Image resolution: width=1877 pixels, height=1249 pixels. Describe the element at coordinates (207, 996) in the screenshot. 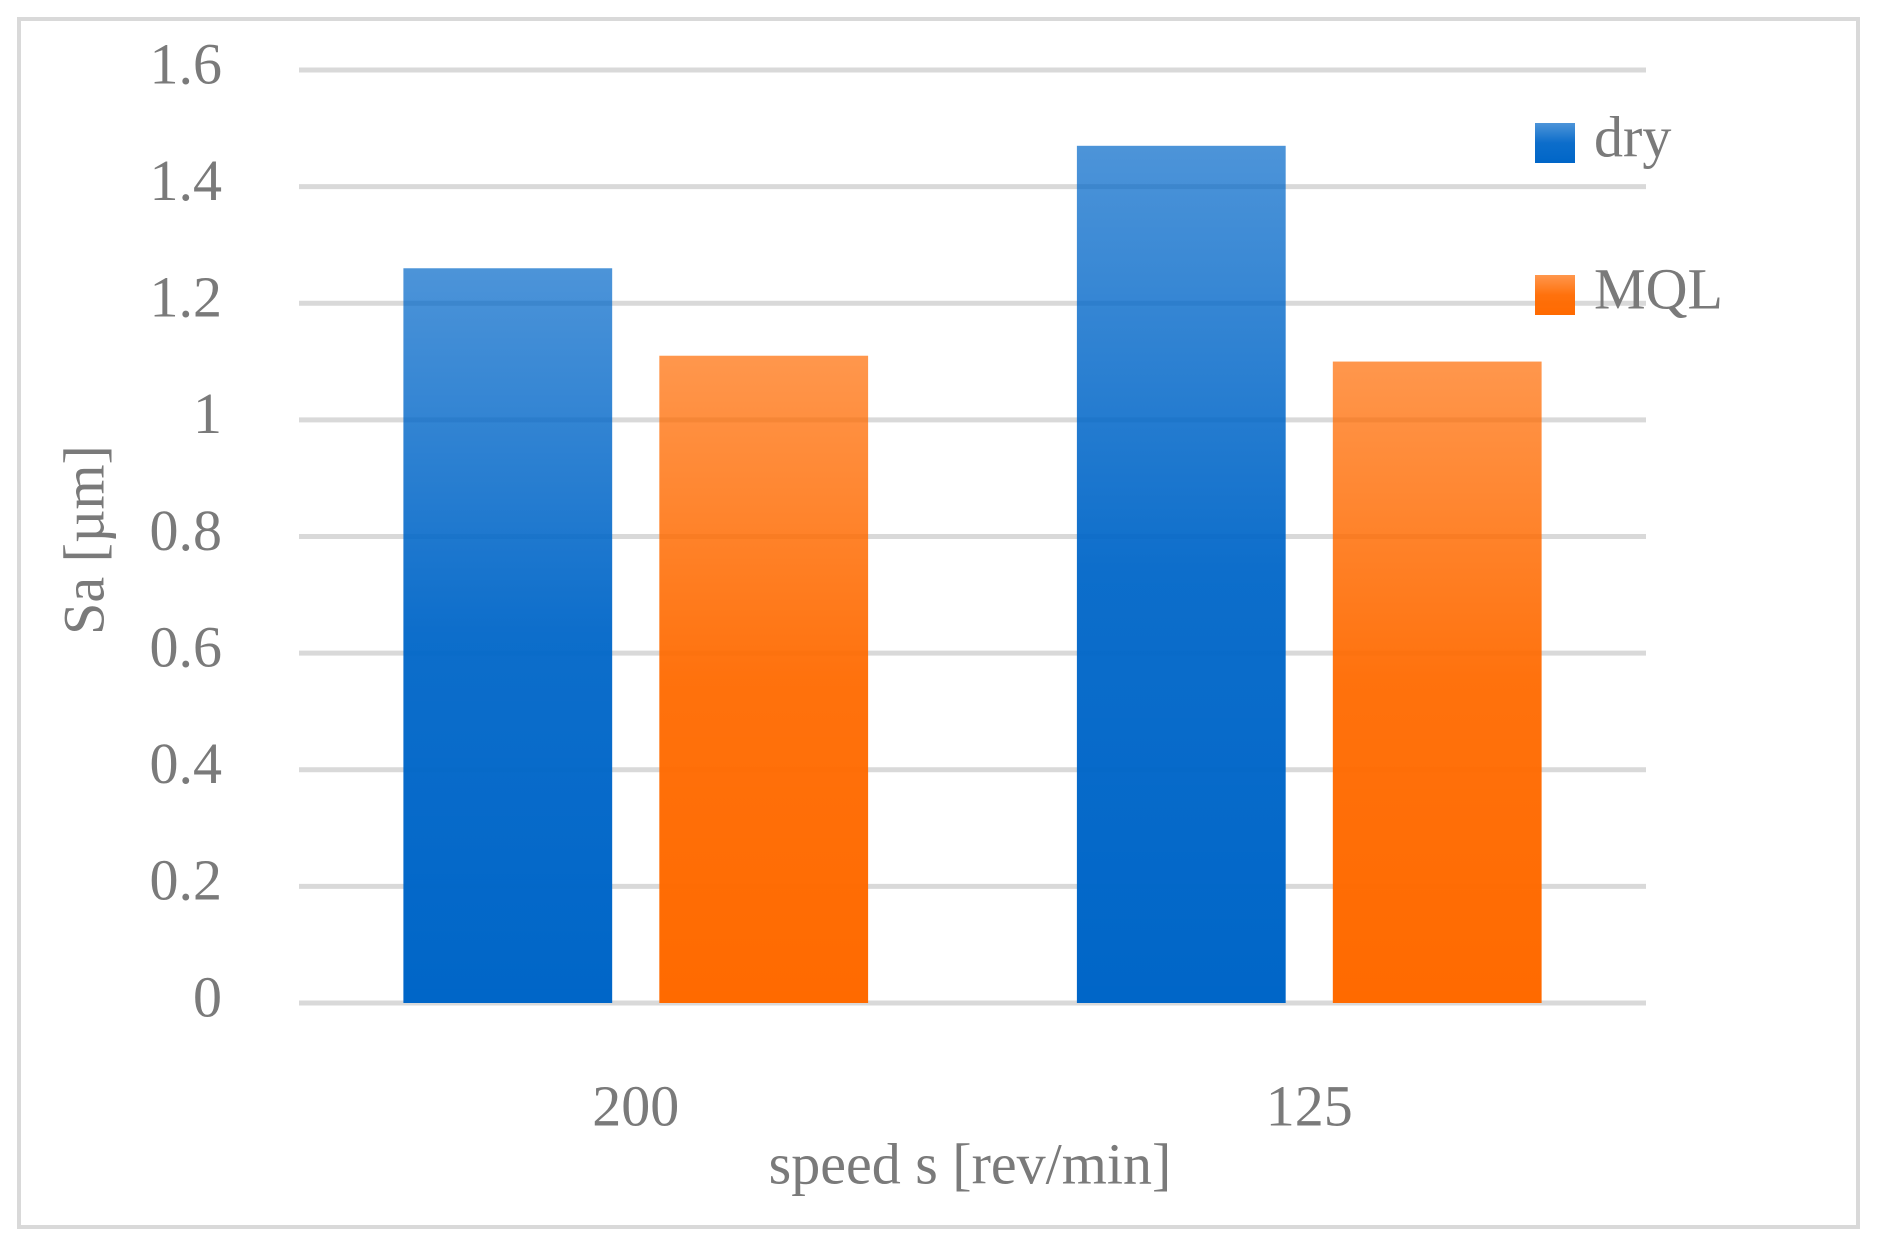

I see `y-tick-label: 0` at that location.